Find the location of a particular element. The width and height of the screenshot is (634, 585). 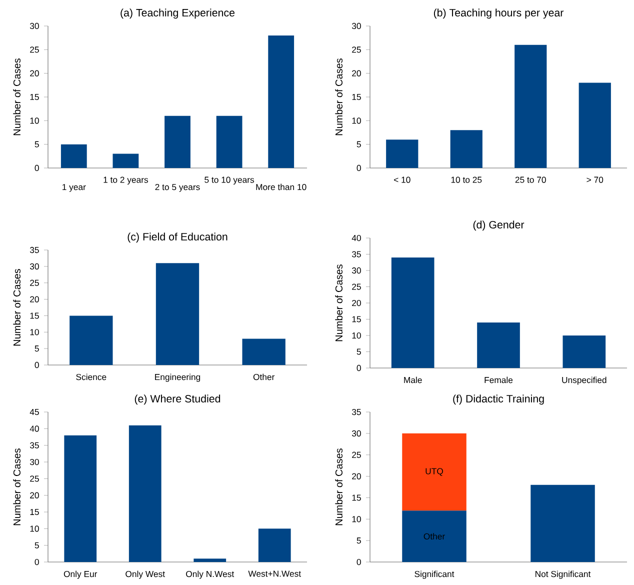

x-tick-label: Only West is located at coordinates (145, 574).